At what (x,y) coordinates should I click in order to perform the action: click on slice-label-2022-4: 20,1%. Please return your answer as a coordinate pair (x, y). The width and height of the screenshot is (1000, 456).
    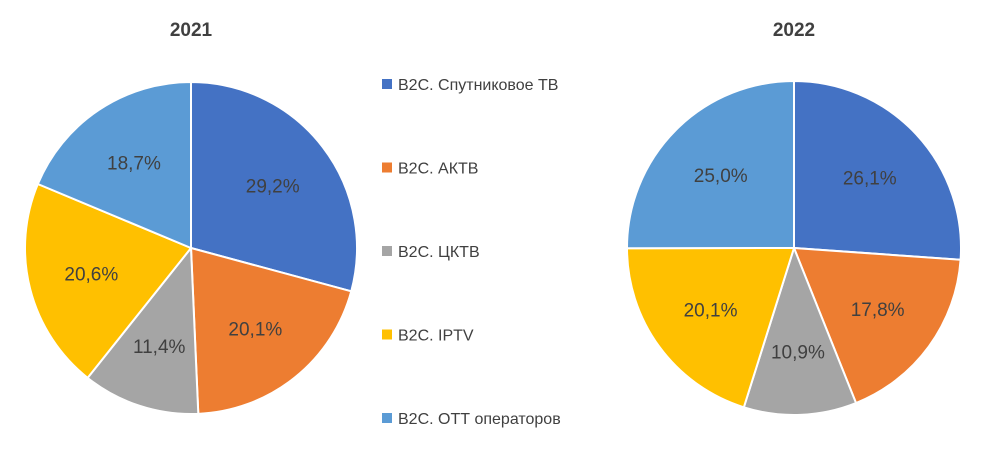
    Looking at the image, I should click on (711, 310).